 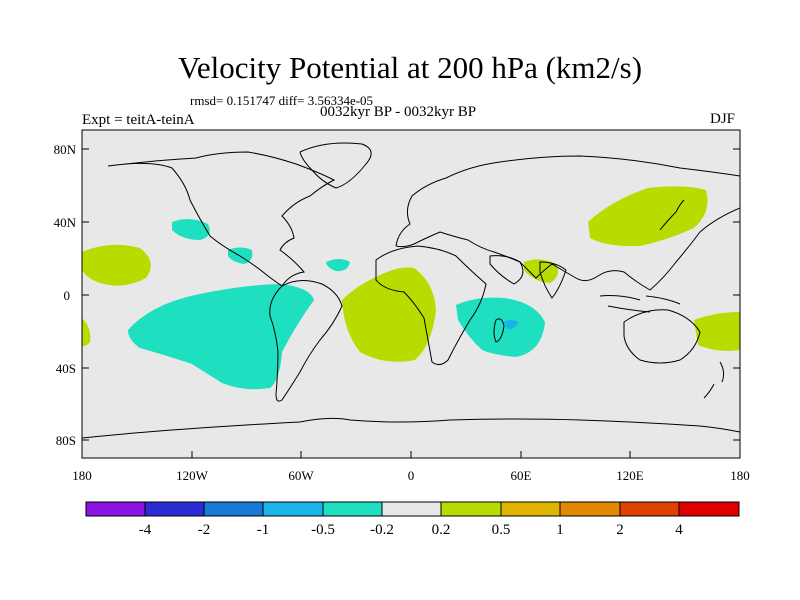 What do you see at coordinates (66, 368) in the screenshot?
I see `lat-label-40s: 40S` at bounding box center [66, 368].